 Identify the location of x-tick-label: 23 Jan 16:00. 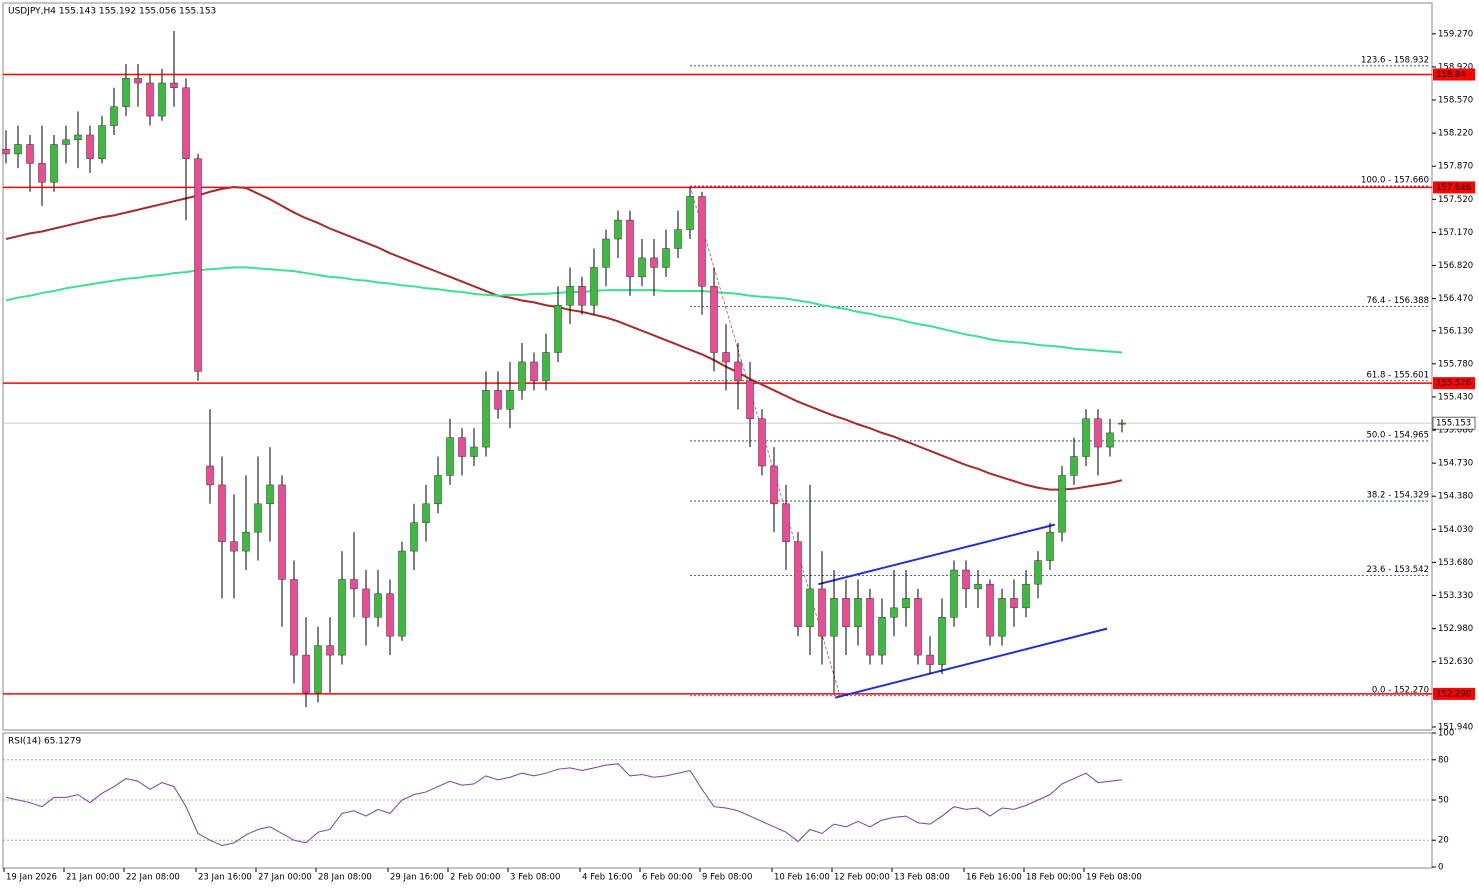
(225, 878).